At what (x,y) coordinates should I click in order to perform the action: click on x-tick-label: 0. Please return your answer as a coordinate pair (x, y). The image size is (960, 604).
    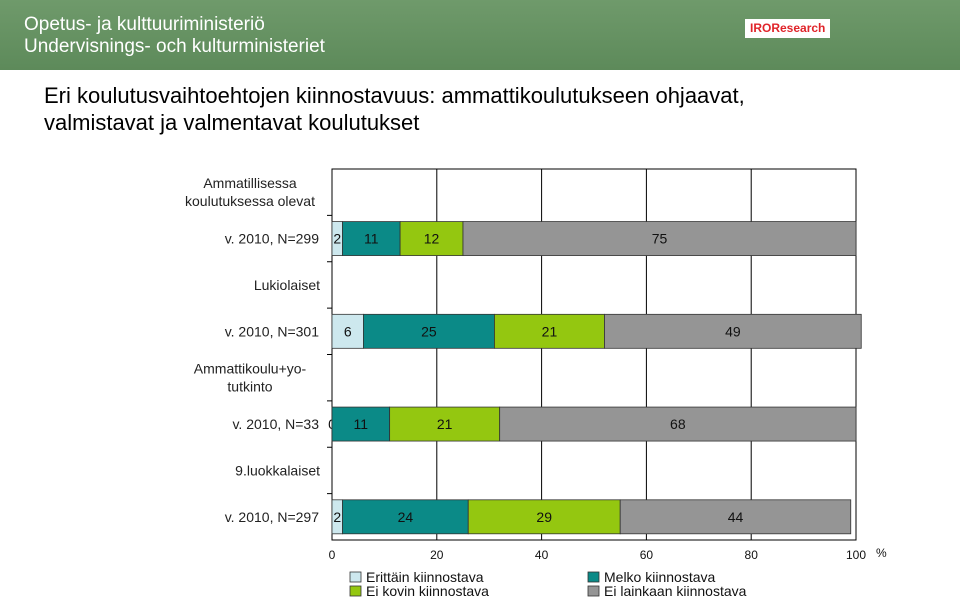
    Looking at the image, I should click on (332, 555).